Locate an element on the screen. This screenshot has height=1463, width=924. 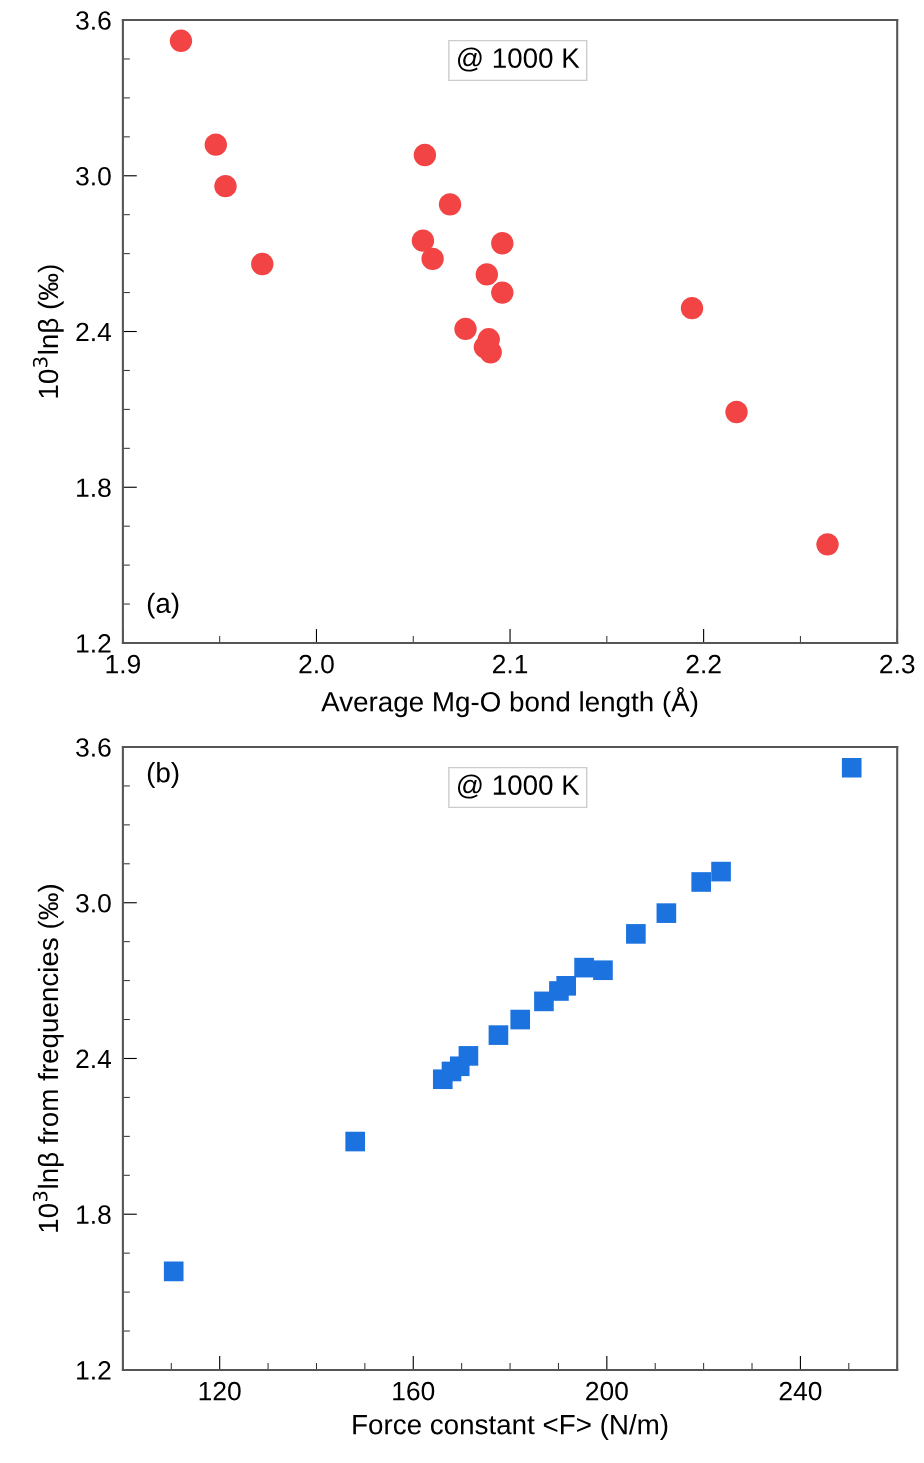
x-axis-title: Force constant <F> (N/m) is located at coordinates (510, 1427).